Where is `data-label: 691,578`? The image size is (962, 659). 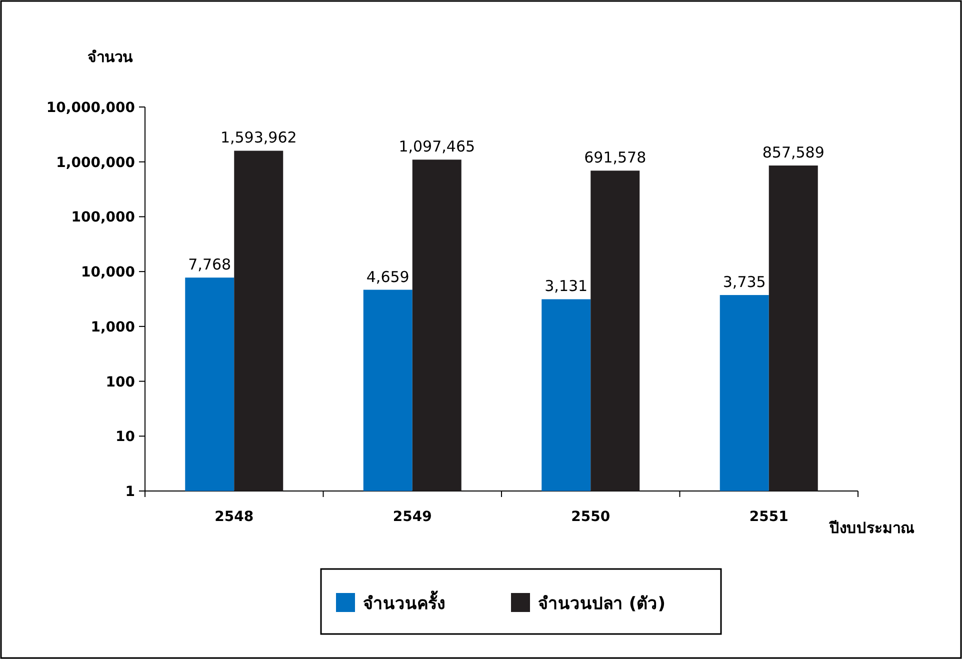 data-label: 691,578 is located at coordinates (615, 157).